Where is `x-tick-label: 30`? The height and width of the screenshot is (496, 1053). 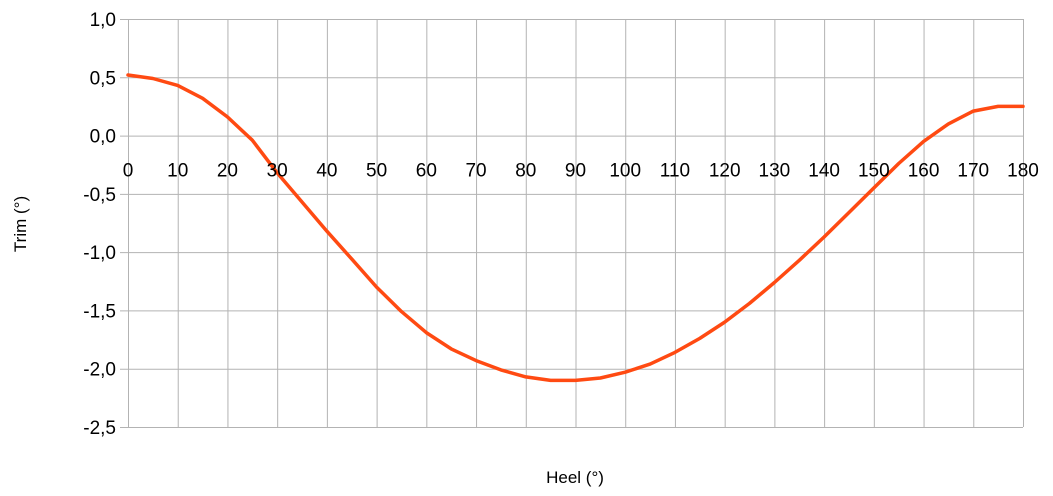 x-tick-label: 30 is located at coordinates (277, 171).